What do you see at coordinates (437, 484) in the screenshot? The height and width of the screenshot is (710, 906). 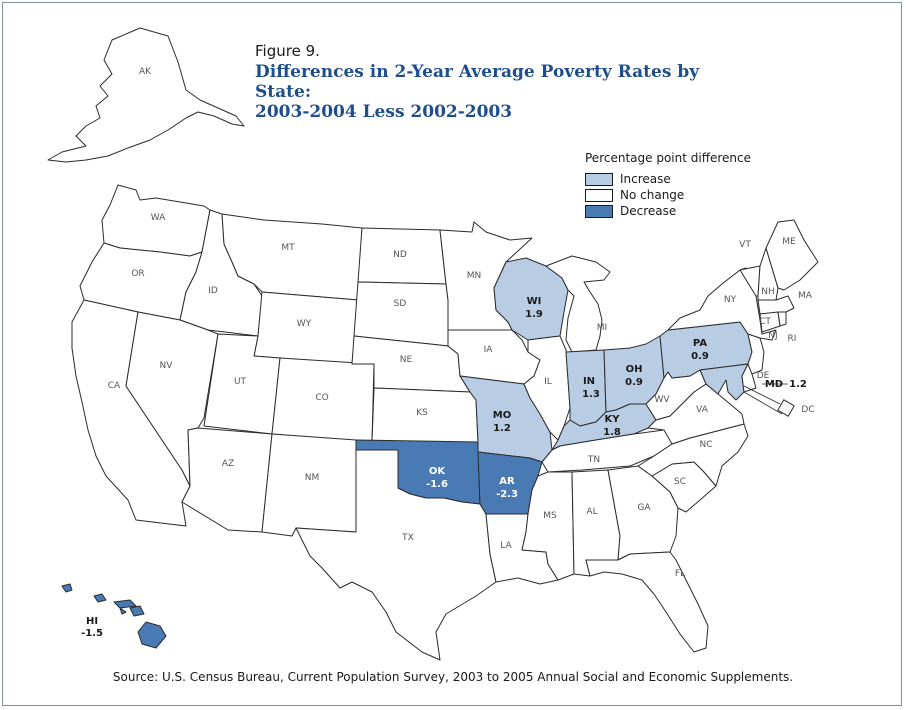 I see `value-ok: -1.6` at bounding box center [437, 484].